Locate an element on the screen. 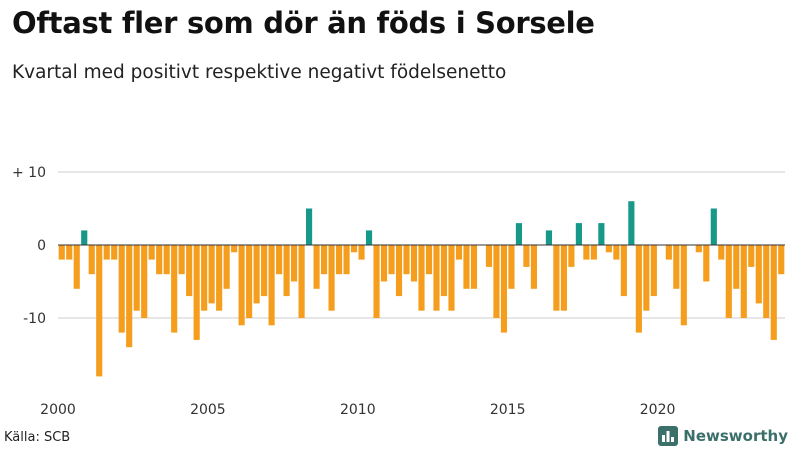 This screenshot has height=450, width=800. x-tick-label: 2015 is located at coordinates (508, 410).